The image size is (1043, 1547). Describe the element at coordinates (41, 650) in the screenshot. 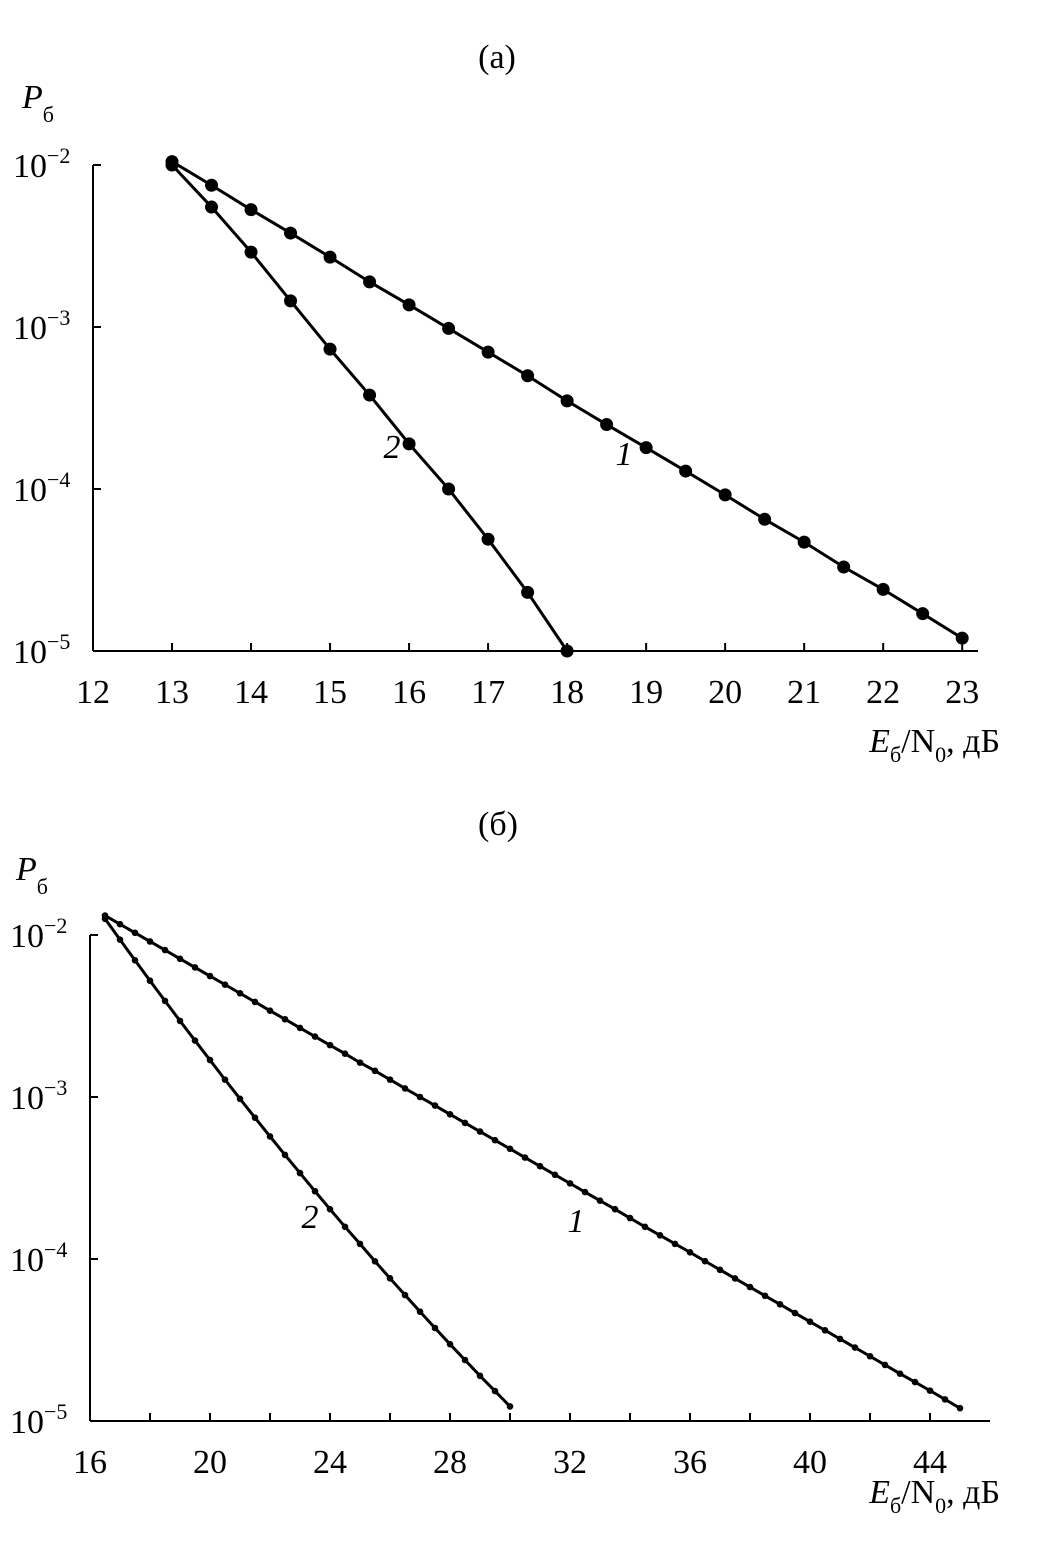

I see `y-tick-label: 10⁻⁵` at that location.